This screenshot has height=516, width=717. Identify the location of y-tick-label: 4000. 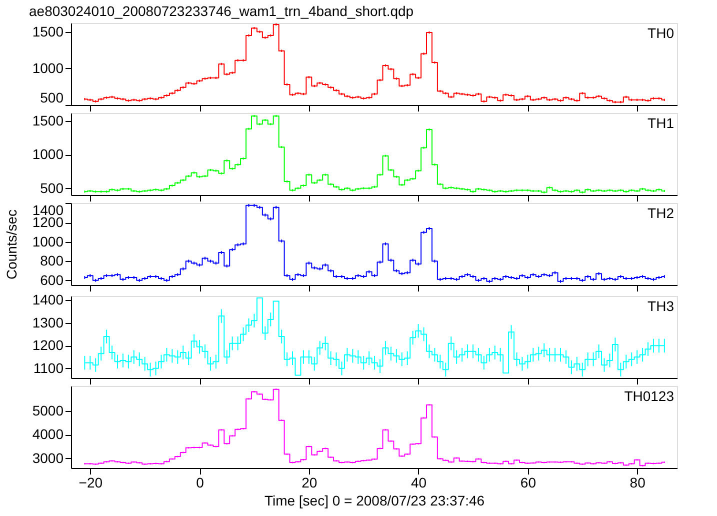
(48, 434).